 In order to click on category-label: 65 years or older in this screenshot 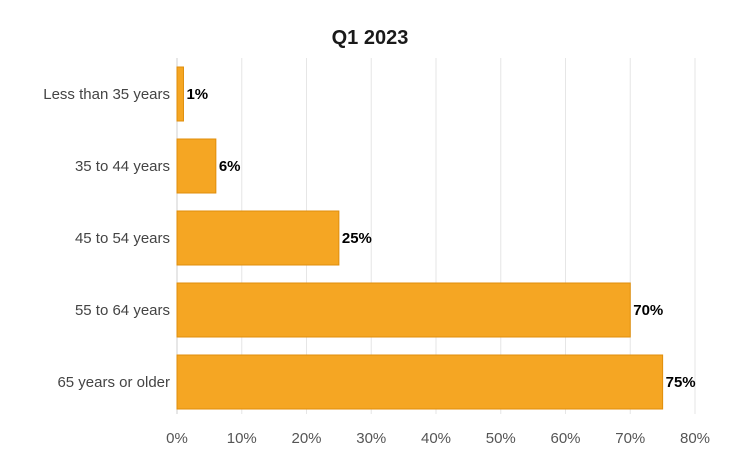, I will do `click(113, 382)`.